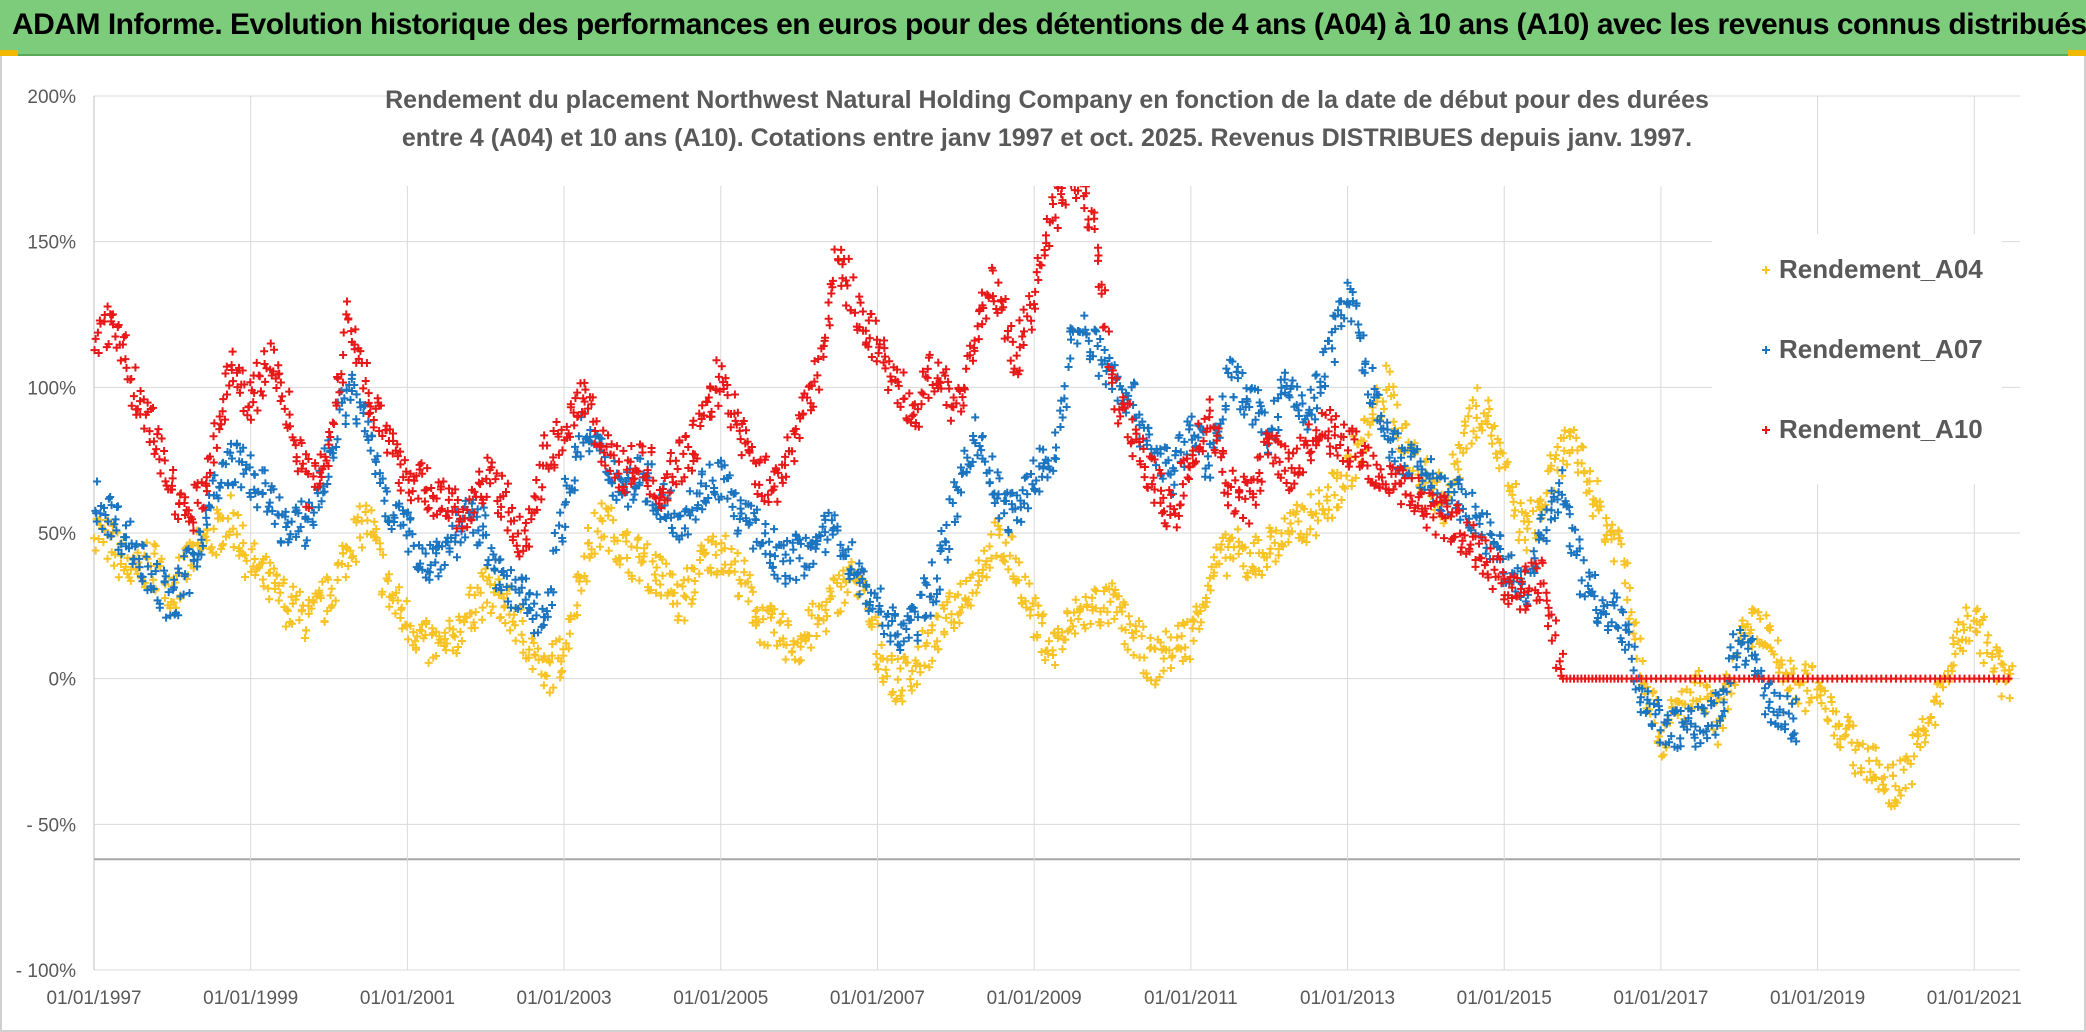  I want to click on corner-accent-left, so click(9, 53).